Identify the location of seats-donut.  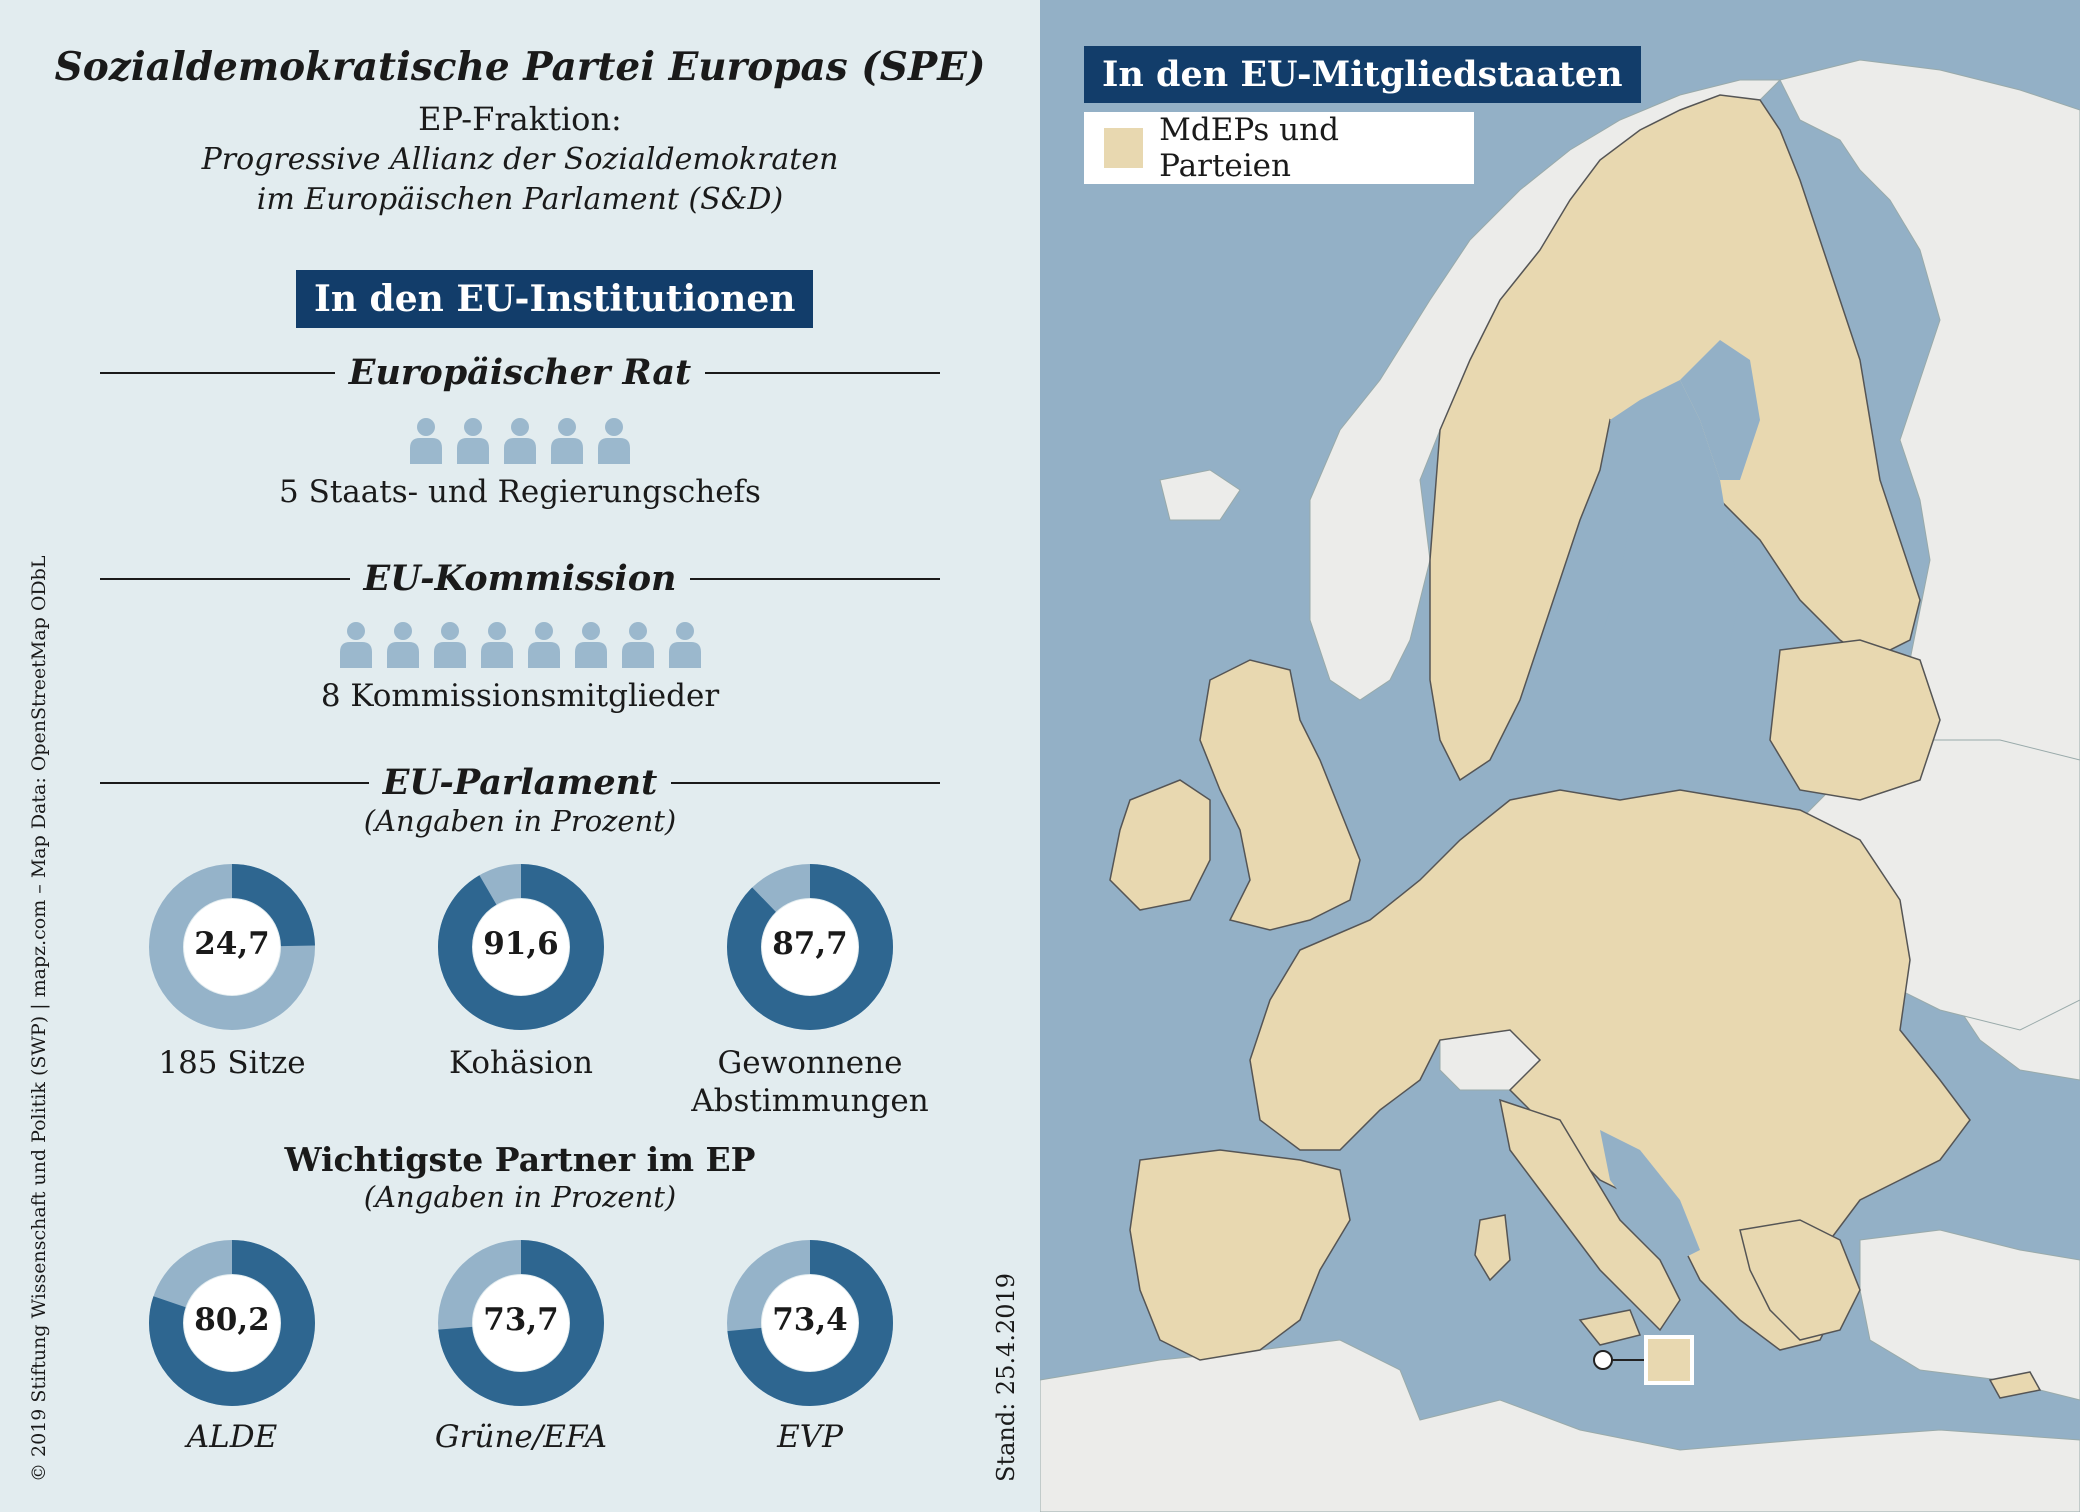
(232, 947).